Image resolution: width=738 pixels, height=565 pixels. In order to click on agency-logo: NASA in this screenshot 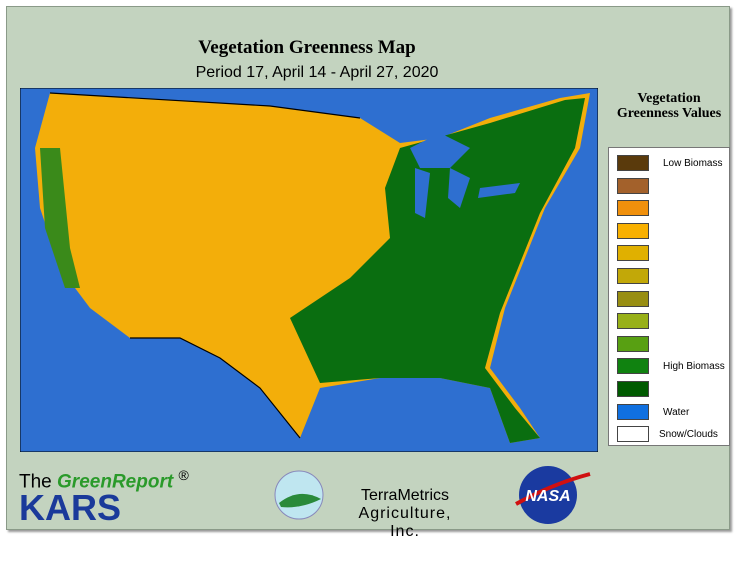, I will do `click(553, 495)`.